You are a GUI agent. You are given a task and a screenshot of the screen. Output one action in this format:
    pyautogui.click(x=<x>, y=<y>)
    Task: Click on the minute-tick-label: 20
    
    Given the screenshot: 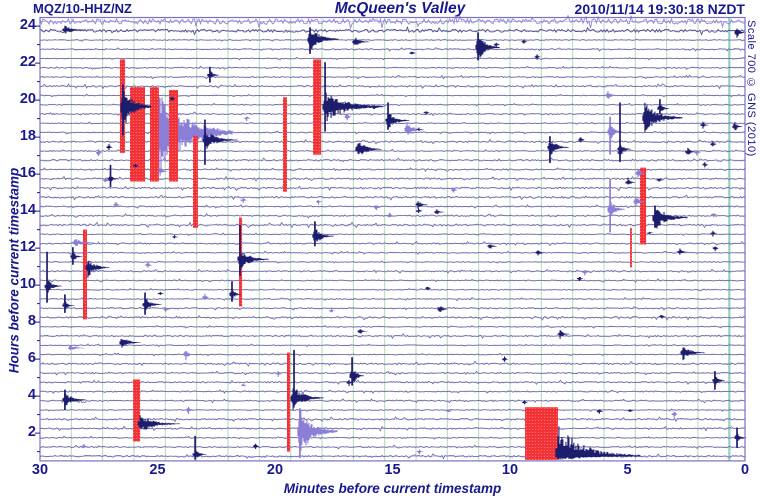 What is the action you would take?
    pyautogui.click(x=275, y=470)
    